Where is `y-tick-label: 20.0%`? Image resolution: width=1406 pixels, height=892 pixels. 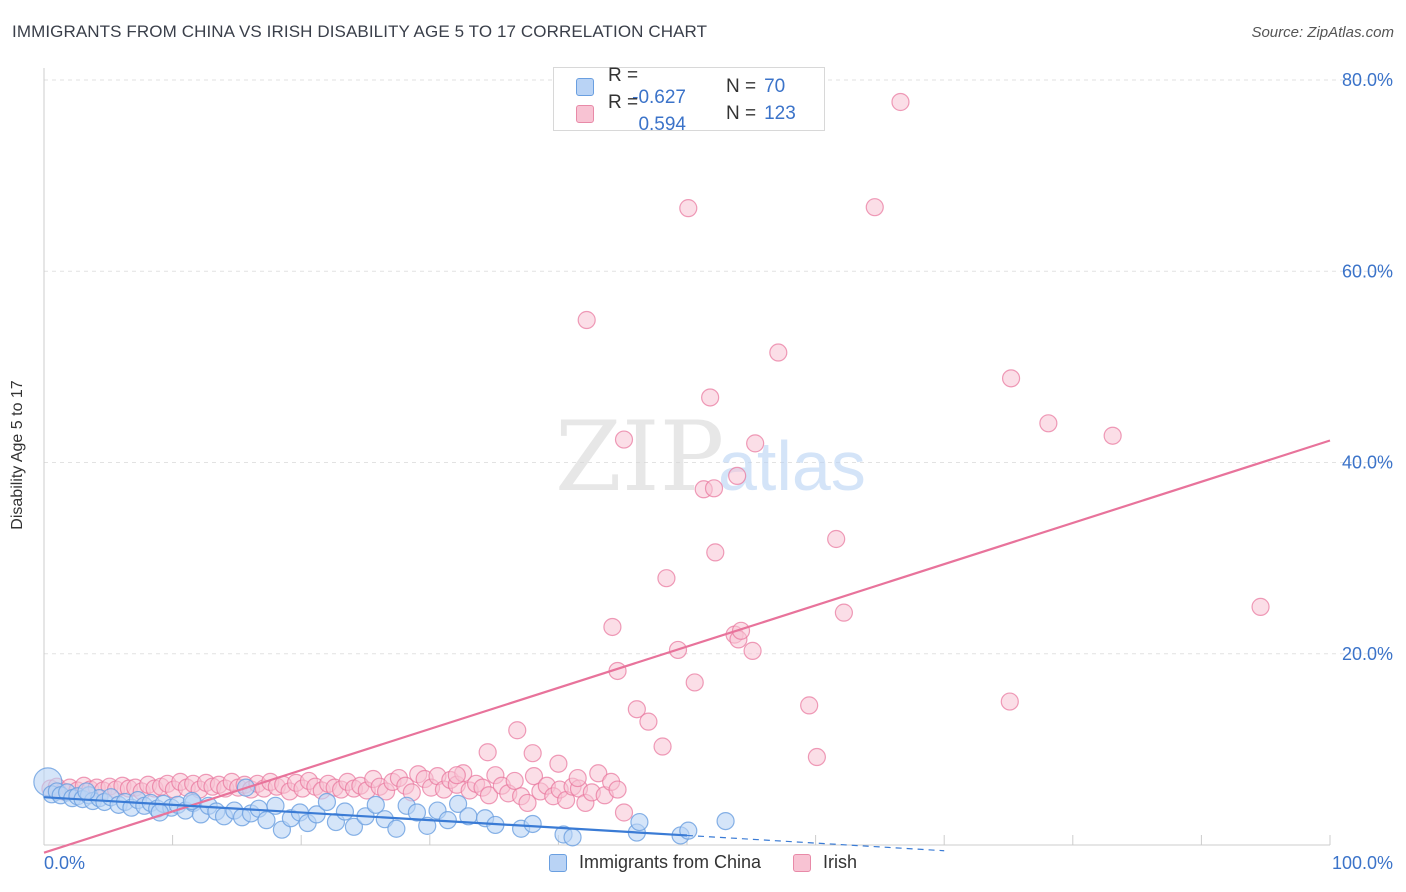 y-tick-label: 20.0% is located at coordinates (1367, 654).